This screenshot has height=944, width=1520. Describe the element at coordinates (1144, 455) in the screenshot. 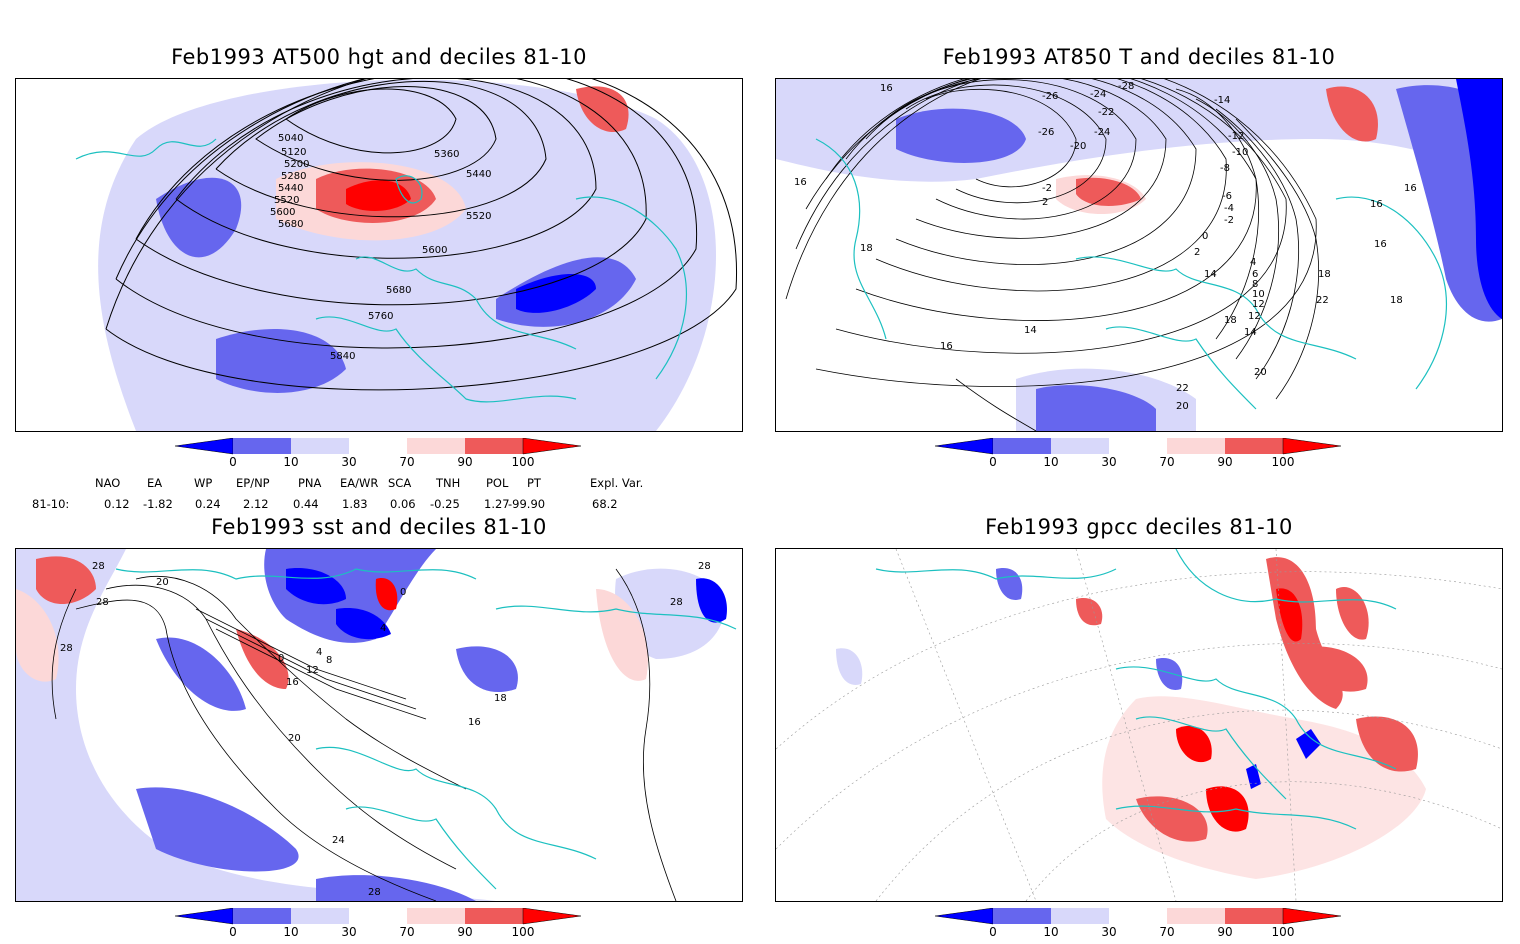

I see `colorbar-top-right: 0 10 30 70 90 100` at that location.